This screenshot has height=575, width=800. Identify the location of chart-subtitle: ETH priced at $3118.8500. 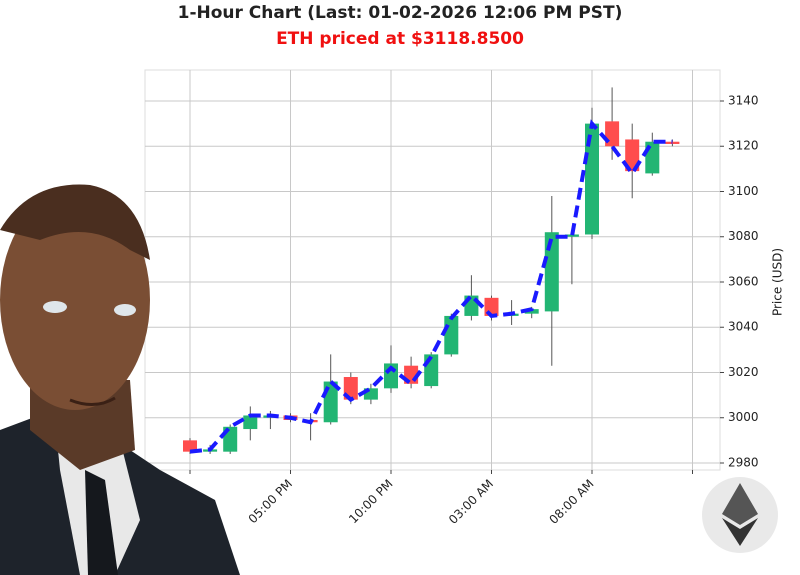
(400, 39).